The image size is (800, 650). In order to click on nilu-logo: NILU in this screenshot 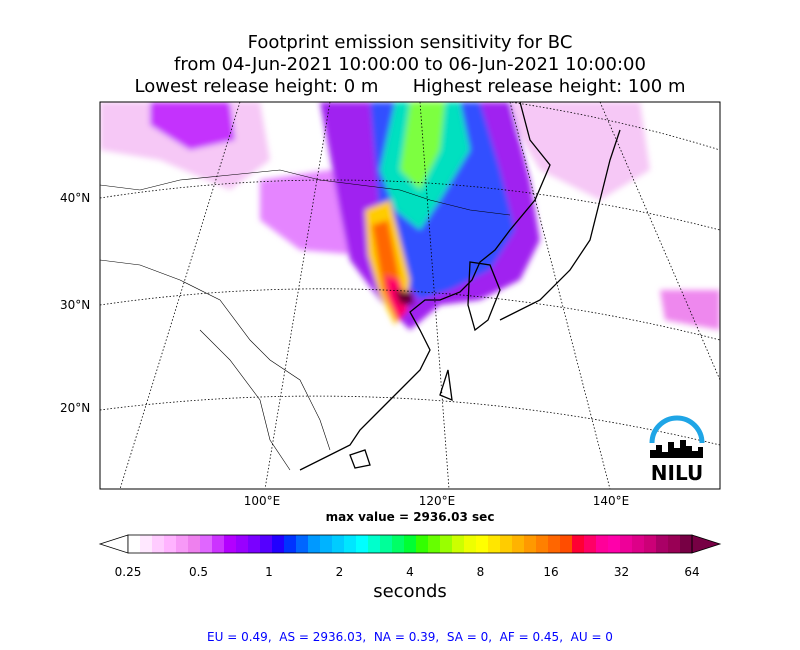, I will do `click(677, 450)`.